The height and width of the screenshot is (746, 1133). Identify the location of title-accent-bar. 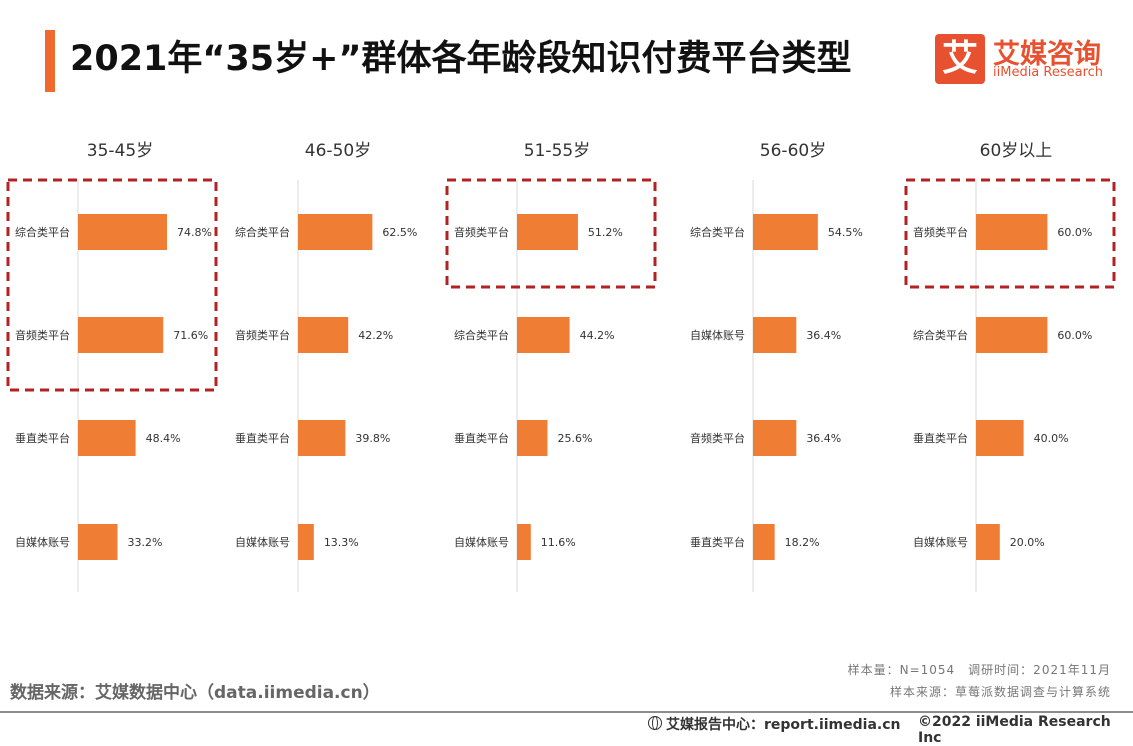
(50, 61).